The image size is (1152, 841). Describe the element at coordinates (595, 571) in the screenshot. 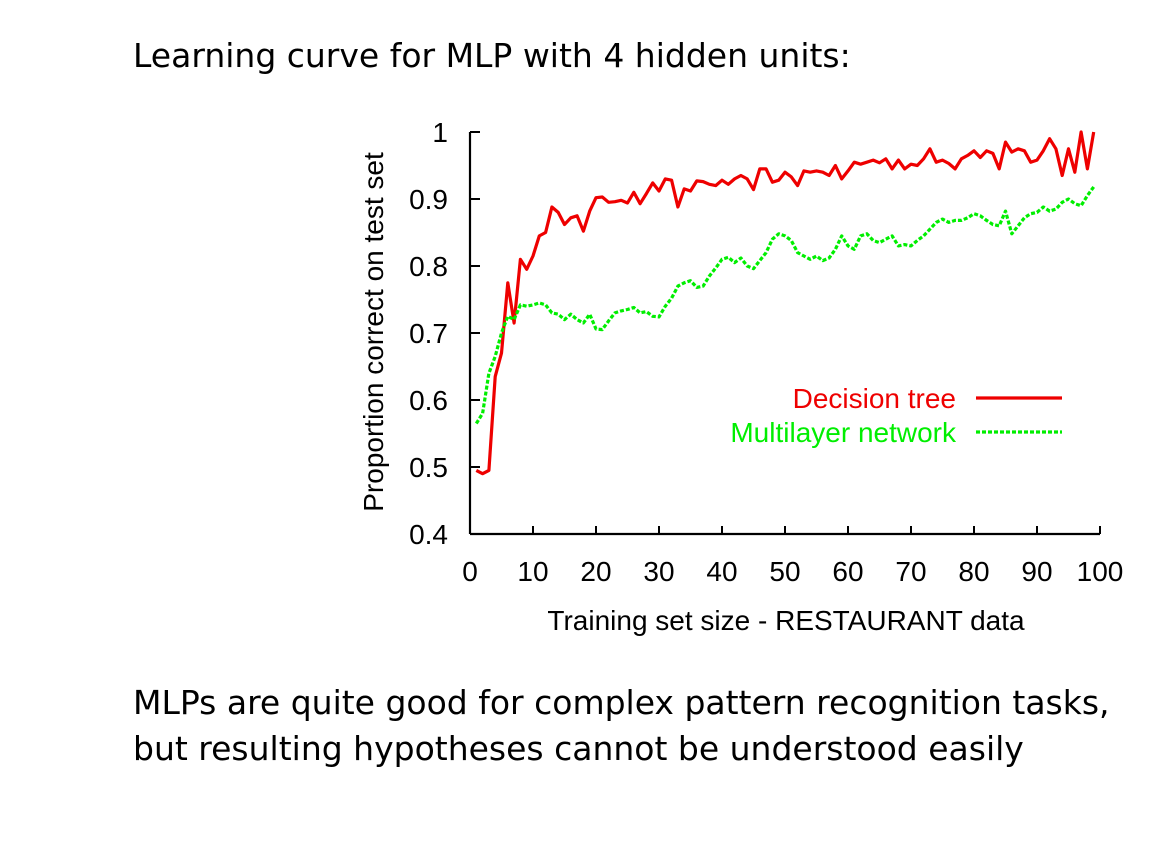

I see `x-tick-label: 20` at that location.